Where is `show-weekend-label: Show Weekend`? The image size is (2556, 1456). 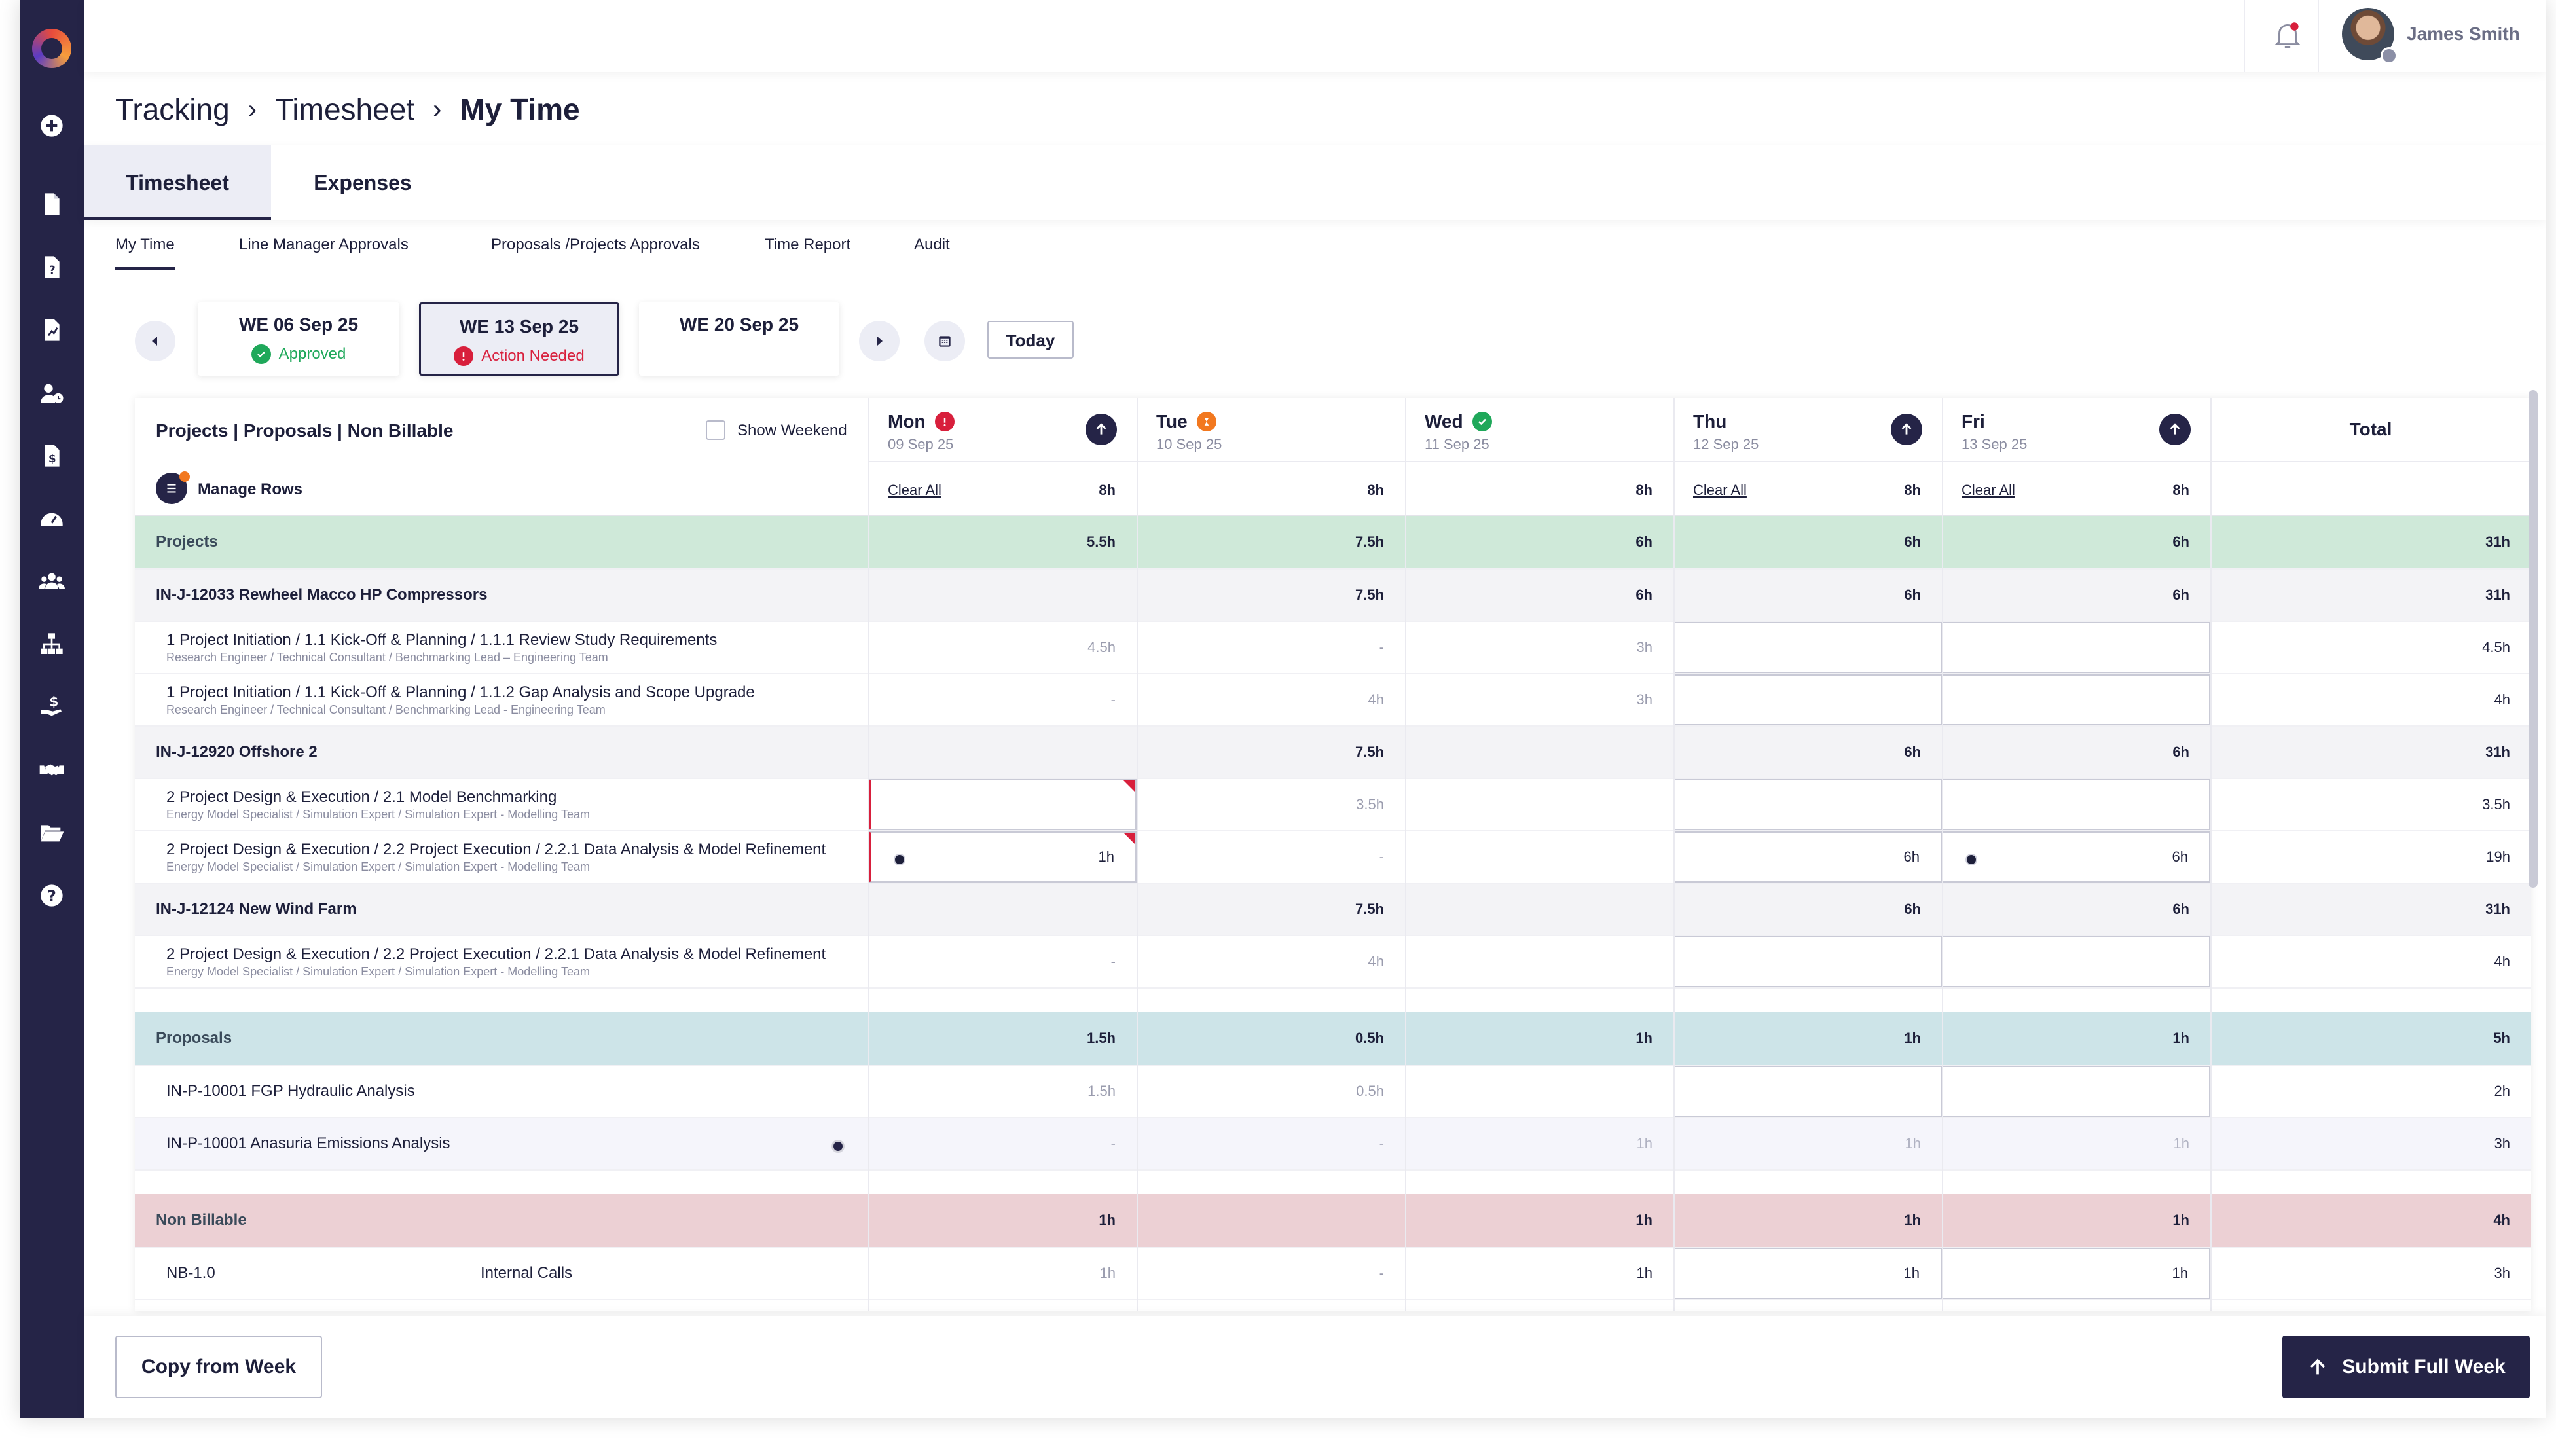 show-weekend-label: Show Weekend is located at coordinates (792, 430).